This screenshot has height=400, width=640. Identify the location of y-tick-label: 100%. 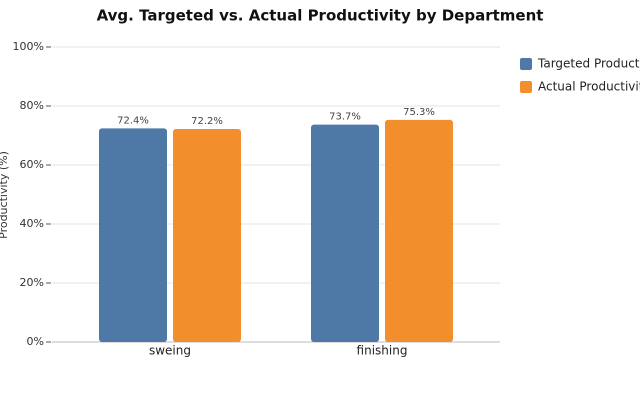
(28, 46).